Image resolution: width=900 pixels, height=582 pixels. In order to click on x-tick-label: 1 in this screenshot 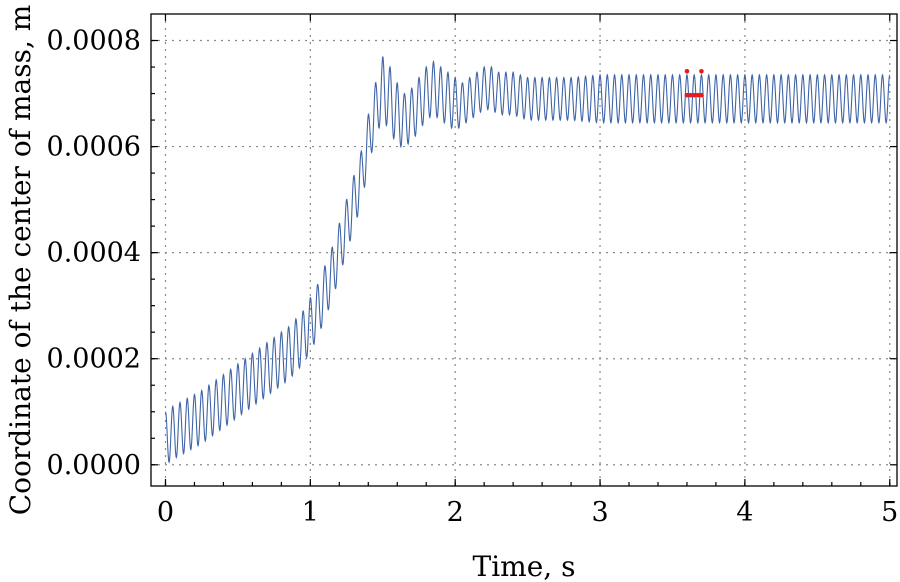, I will do `click(310, 512)`.